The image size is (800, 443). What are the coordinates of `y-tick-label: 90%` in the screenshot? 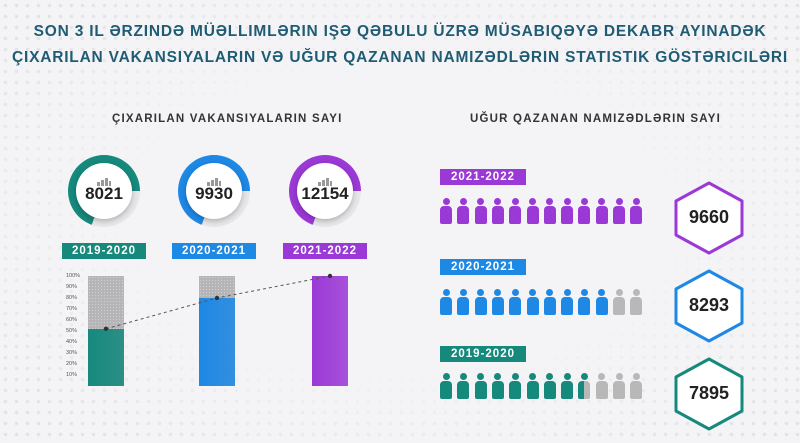 It's located at (72, 287).